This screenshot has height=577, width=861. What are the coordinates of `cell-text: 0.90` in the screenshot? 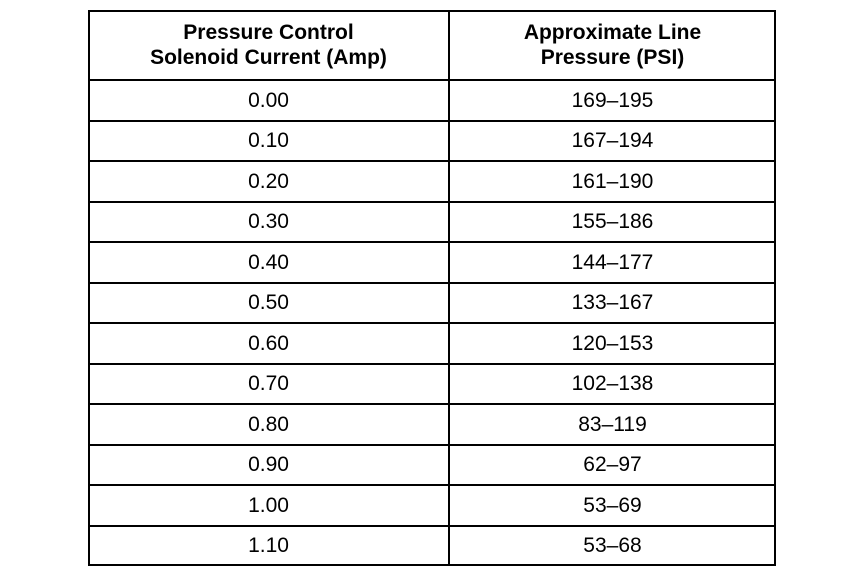 It's located at (268, 465).